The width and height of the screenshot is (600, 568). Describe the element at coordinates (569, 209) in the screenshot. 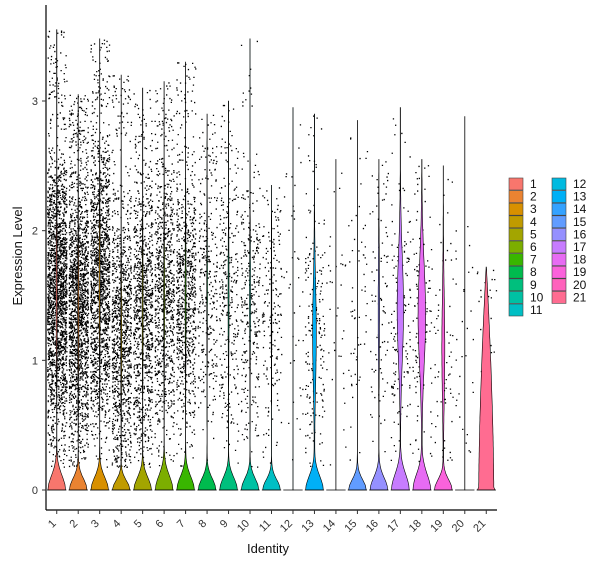

I see `legend-item-14: 14` at that location.